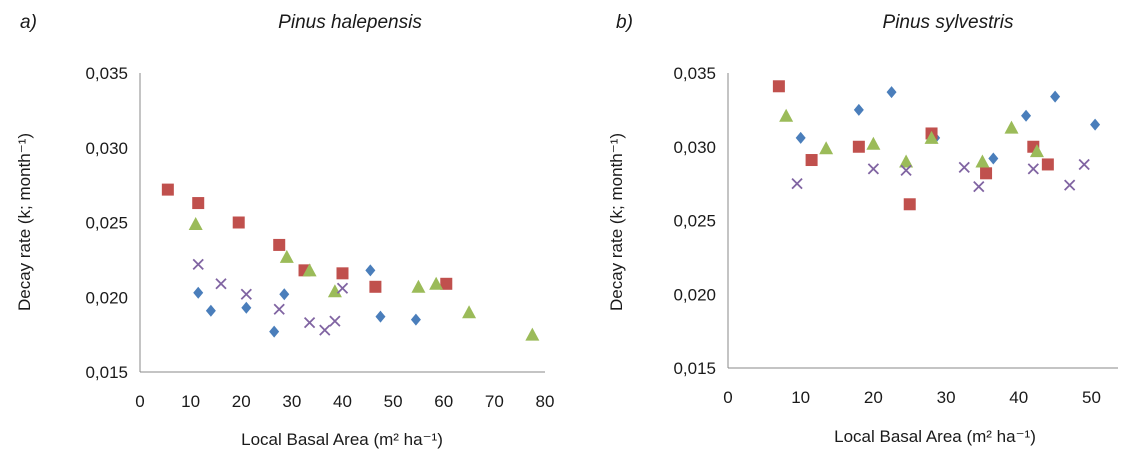  Describe the element at coordinates (694, 73) in the screenshot. I see `panel-b-y-tick-label: 0,035` at that location.